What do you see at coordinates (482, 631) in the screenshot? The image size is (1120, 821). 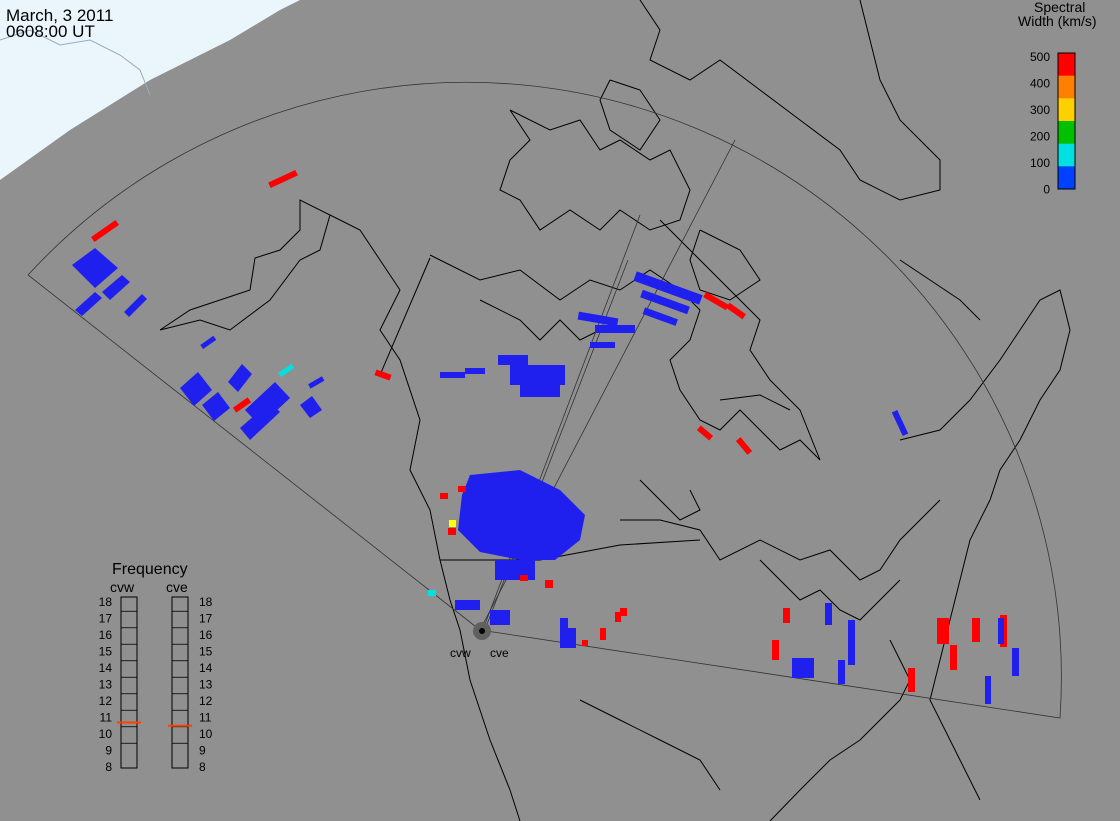 I see `radar-site-center` at bounding box center [482, 631].